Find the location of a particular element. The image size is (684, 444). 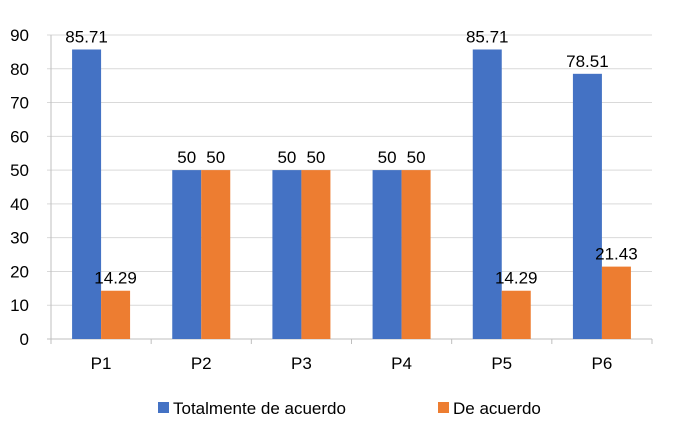

y-tick-label: 70 is located at coordinates (19, 103).